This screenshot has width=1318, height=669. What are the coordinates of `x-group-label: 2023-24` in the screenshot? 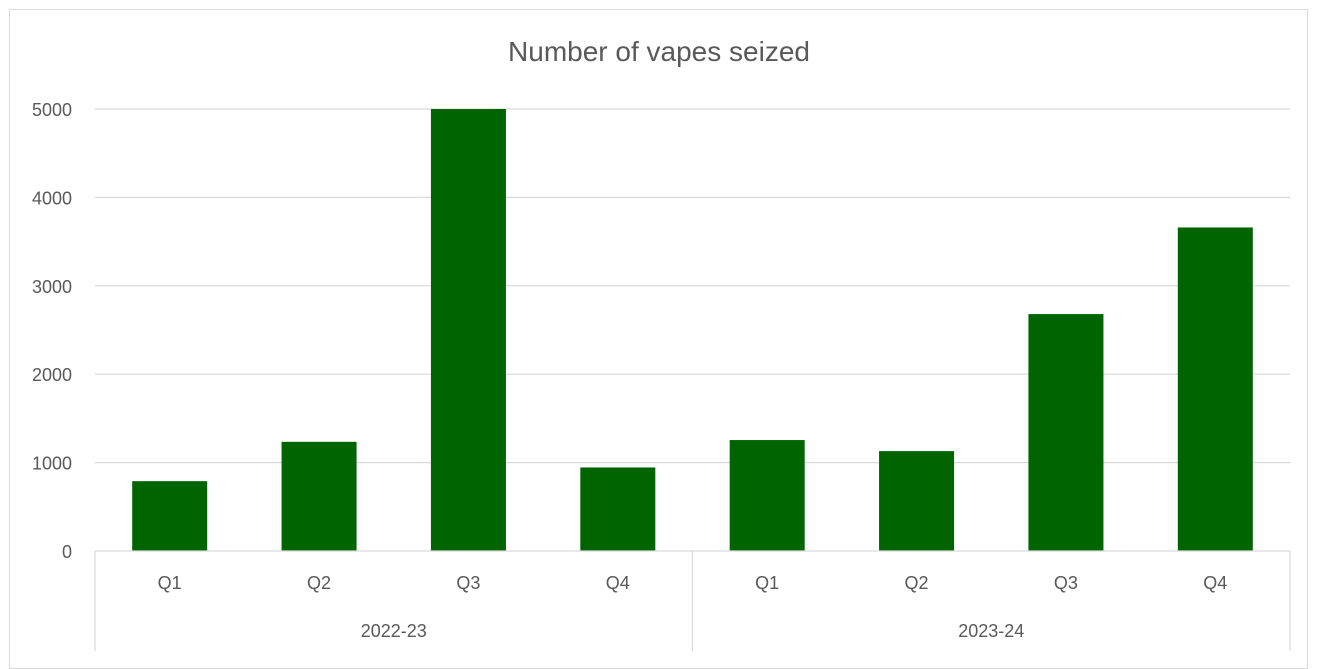 It's located at (991, 631).